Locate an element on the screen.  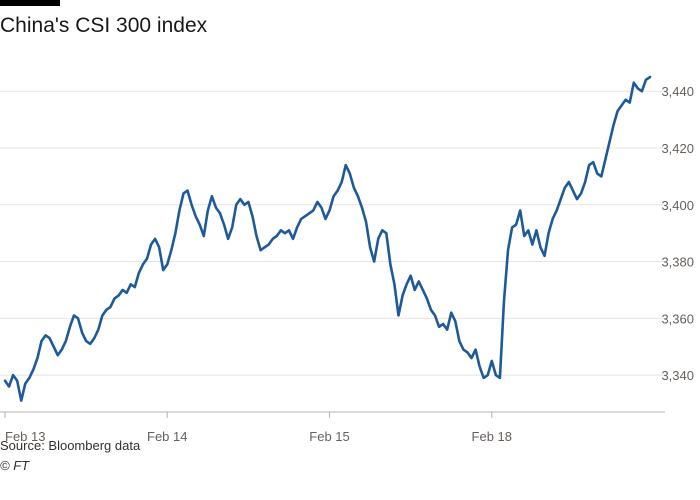
source-note: Source: Bloomberg data is located at coordinates (70, 445).